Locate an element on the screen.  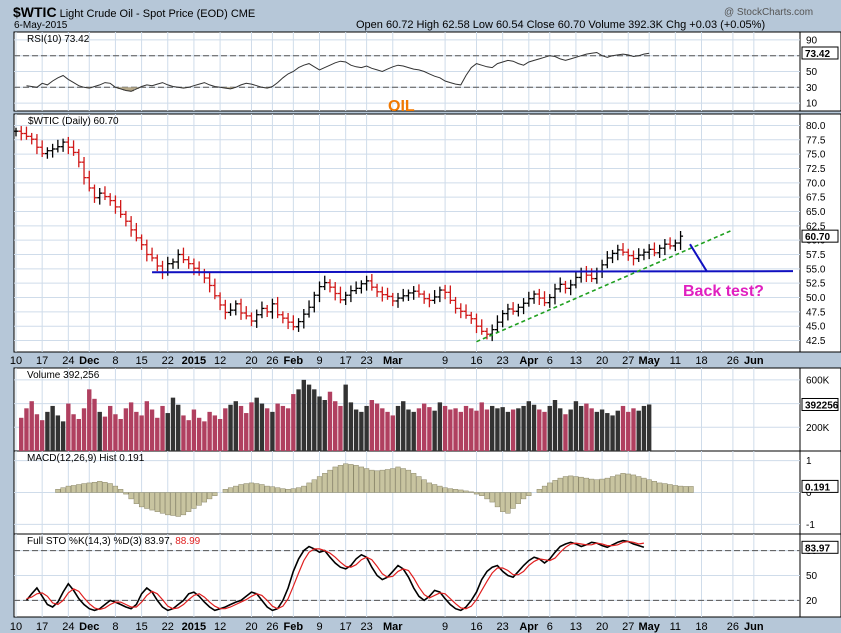
sto-tick-label: 50 is located at coordinates (812, 576).